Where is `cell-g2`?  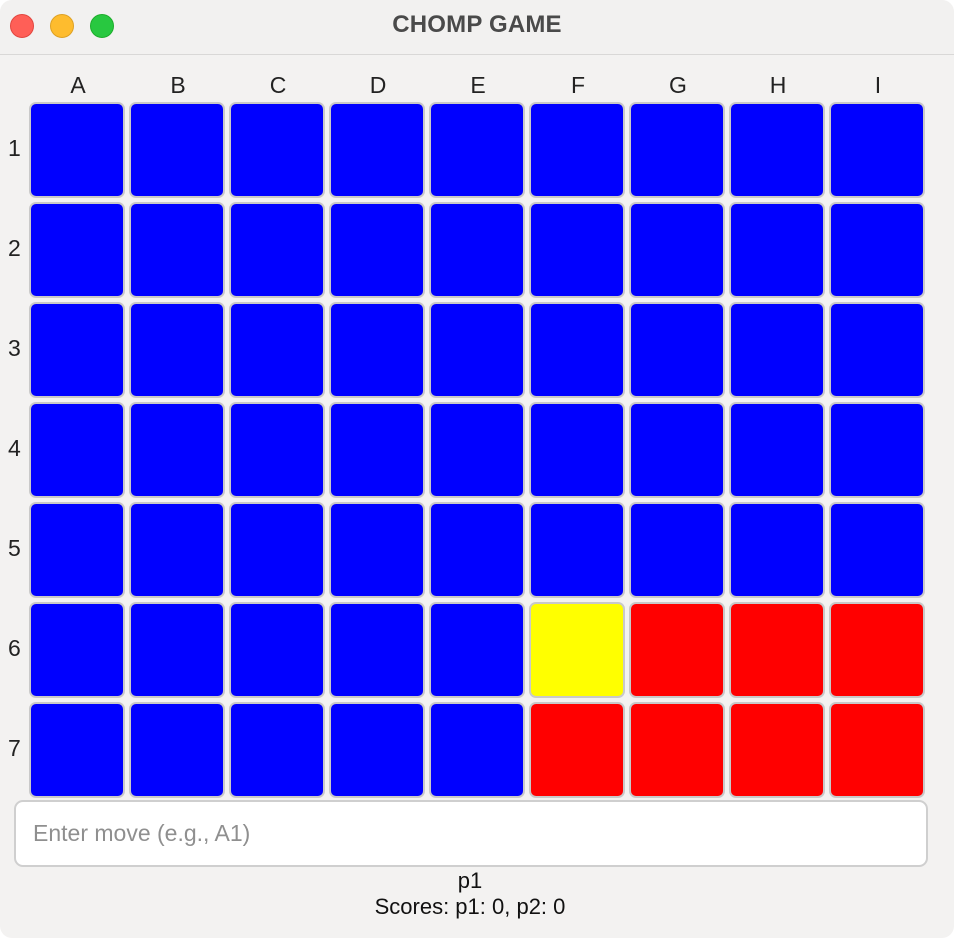 cell-g2 is located at coordinates (677, 250).